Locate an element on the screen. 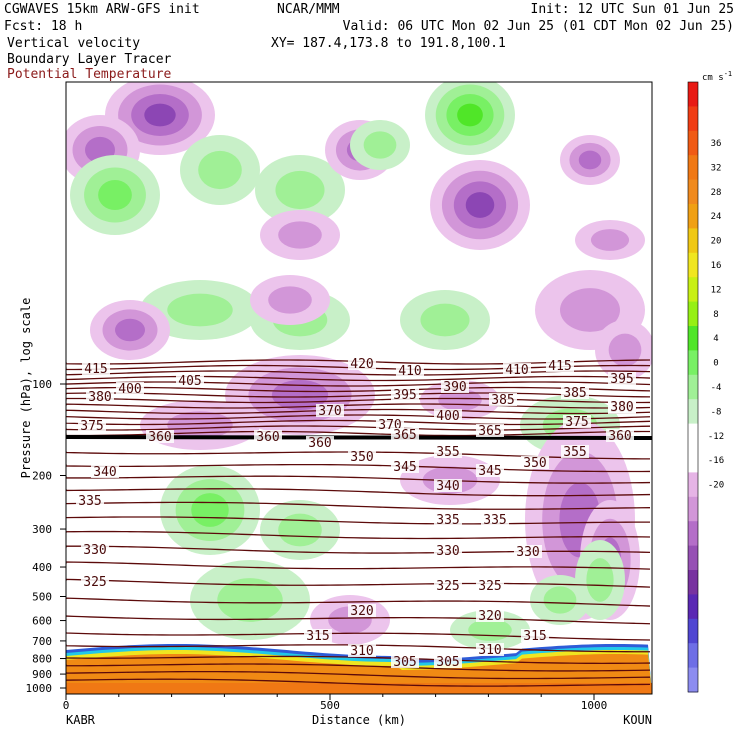 The image size is (740, 740). theta-label: 355 is located at coordinates (574, 452).